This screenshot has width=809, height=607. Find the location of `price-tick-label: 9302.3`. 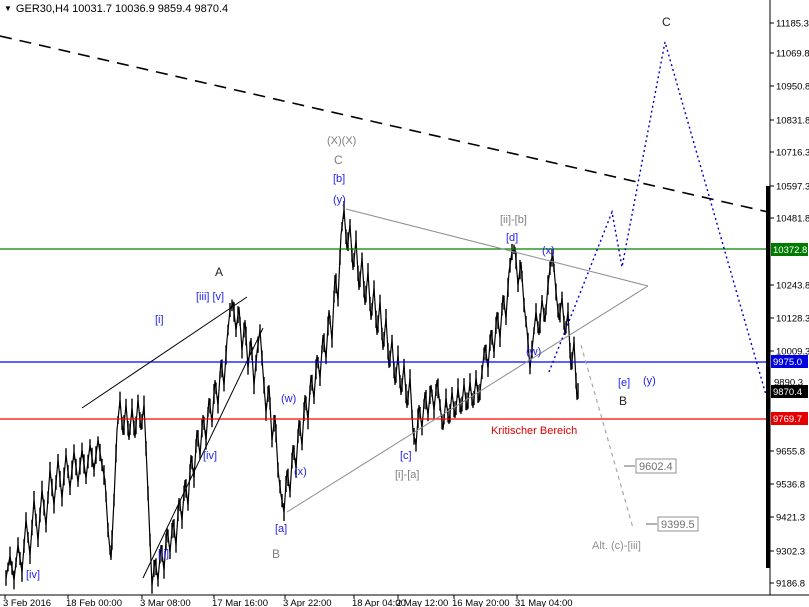

price-tick-label: 9302.3 is located at coordinates (790, 552).